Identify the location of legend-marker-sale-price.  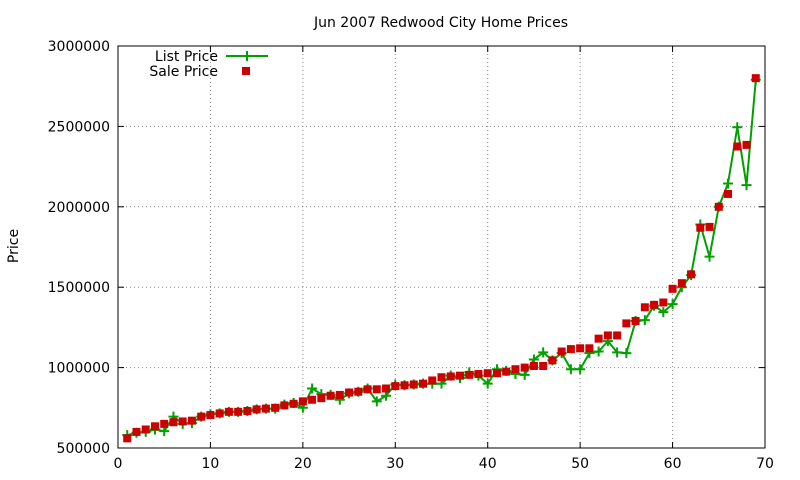
(246, 71).